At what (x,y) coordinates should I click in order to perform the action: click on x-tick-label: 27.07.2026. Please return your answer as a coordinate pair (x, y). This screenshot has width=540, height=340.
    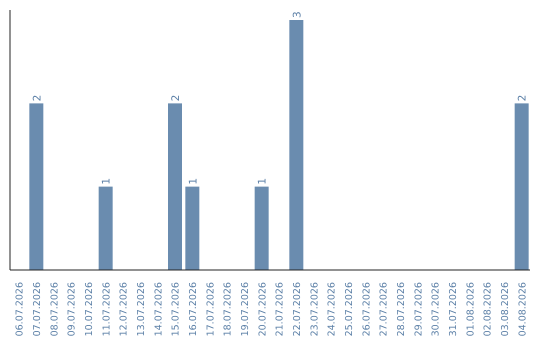
    Looking at the image, I should click on (384, 309).